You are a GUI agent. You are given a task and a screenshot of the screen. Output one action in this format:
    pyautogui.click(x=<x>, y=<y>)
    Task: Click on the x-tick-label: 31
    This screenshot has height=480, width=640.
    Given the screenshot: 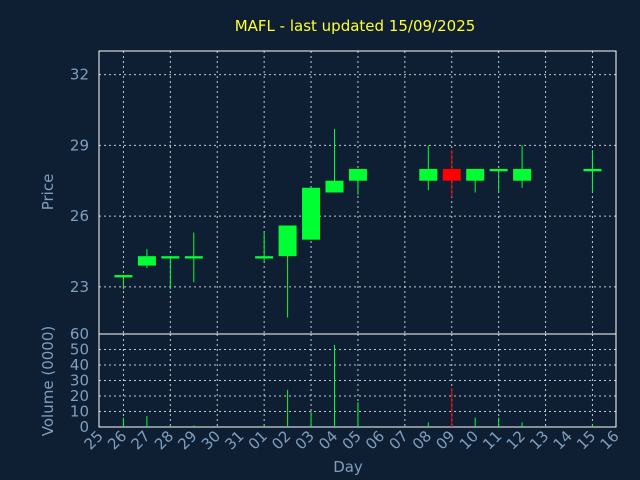 What is the action you would take?
    pyautogui.click(x=234, y=440)
    